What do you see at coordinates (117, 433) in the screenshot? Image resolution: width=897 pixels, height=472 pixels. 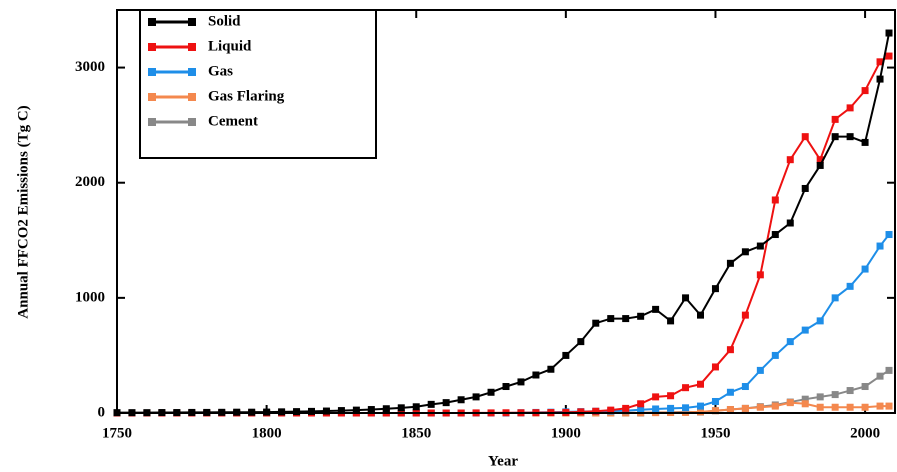 I see `x-tick-label: 1750` at bounding box center [117, 433].